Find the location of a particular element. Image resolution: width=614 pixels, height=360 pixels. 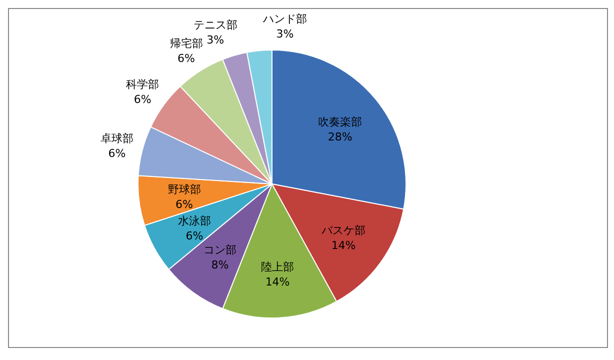

slice-label: コン部 is located at coordinates (220, 250).